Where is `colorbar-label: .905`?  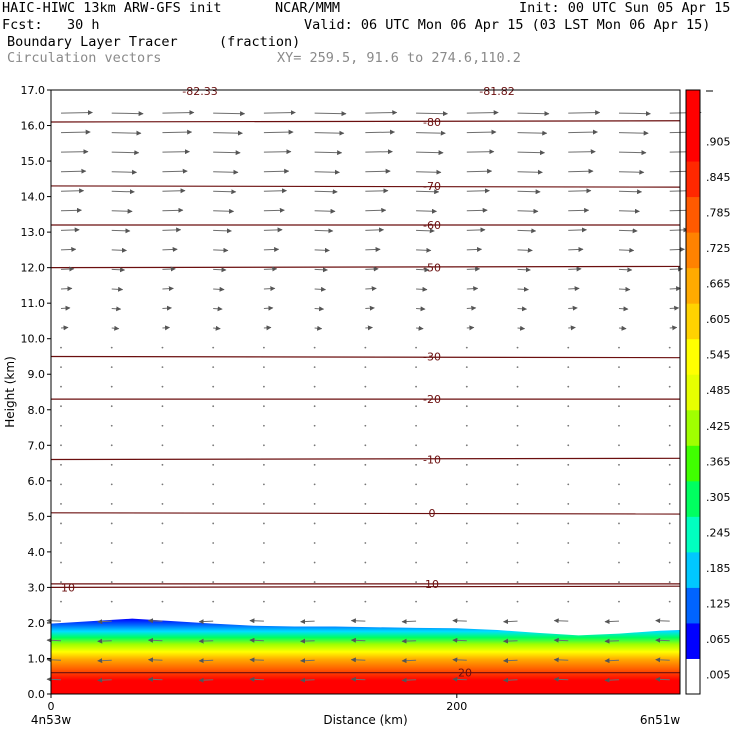 colorbar-label: .905 is located at coordinates (718, 142).